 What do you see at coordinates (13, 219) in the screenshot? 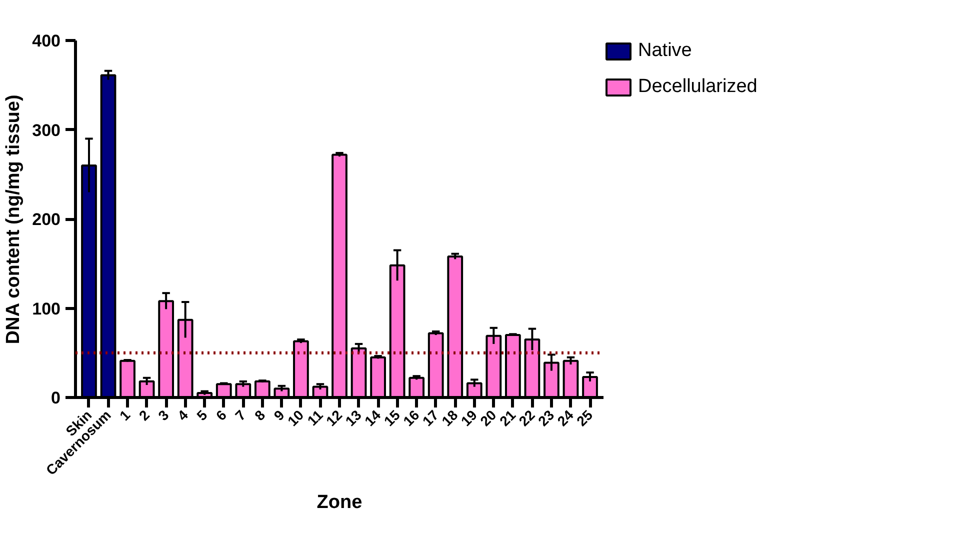
I see `y-axis-title: DNA content (ng/mg tissue)` at bounding box center [13, 219].